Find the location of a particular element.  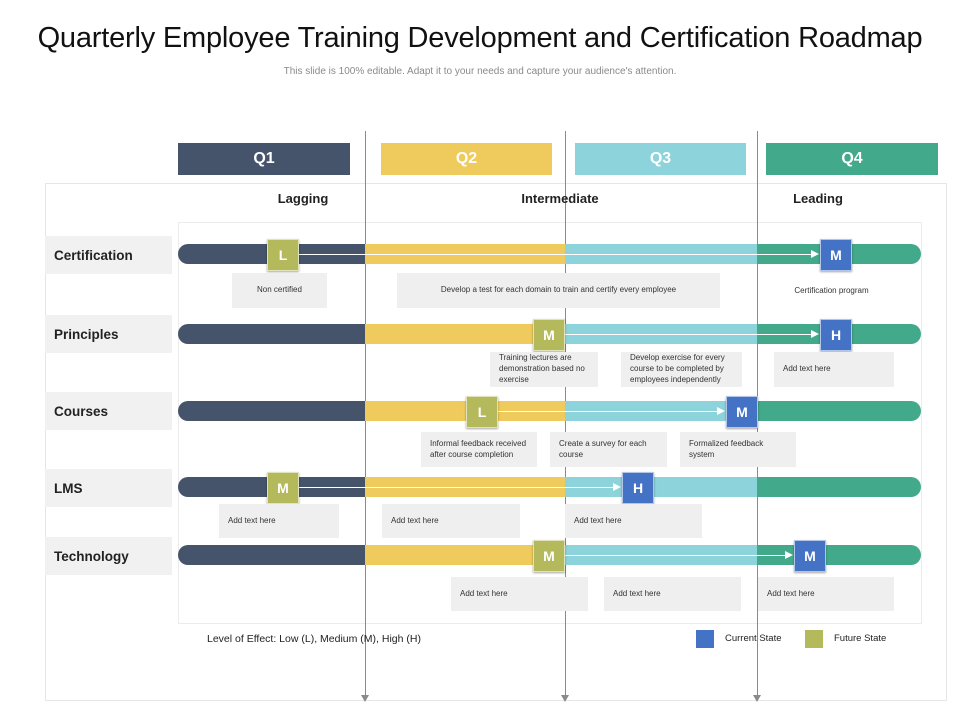

legend-swatch-current-state is located at coordinates (705, 639).